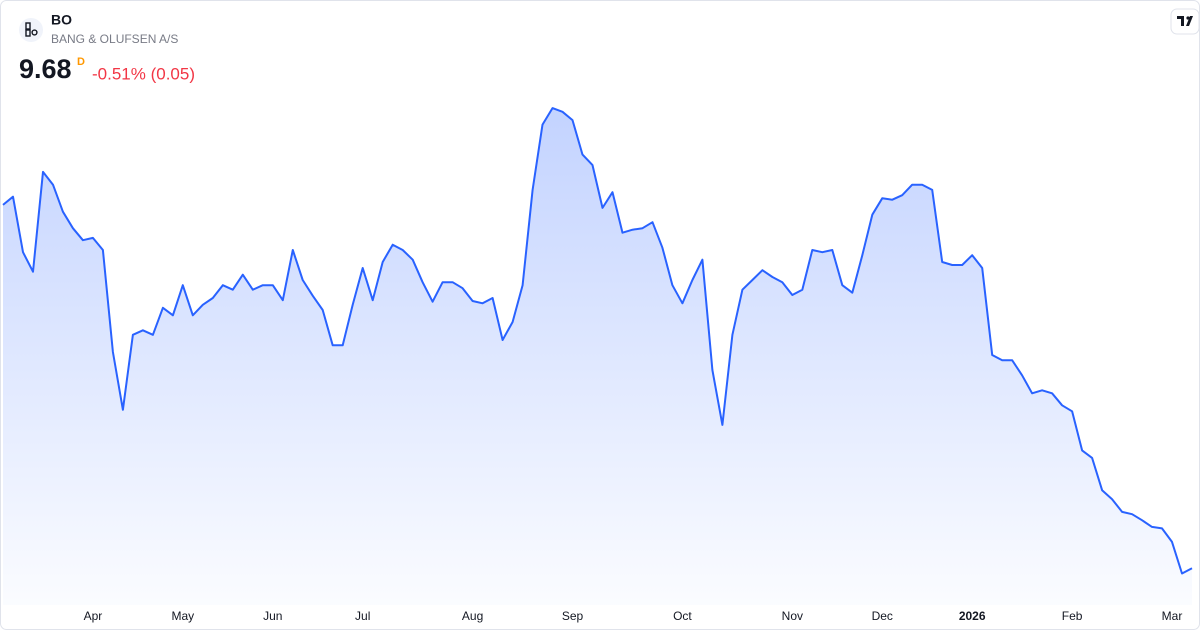 The width and height of the screenshot is (1200, 630). I want to click on symbol: BO, so click(61, 20).